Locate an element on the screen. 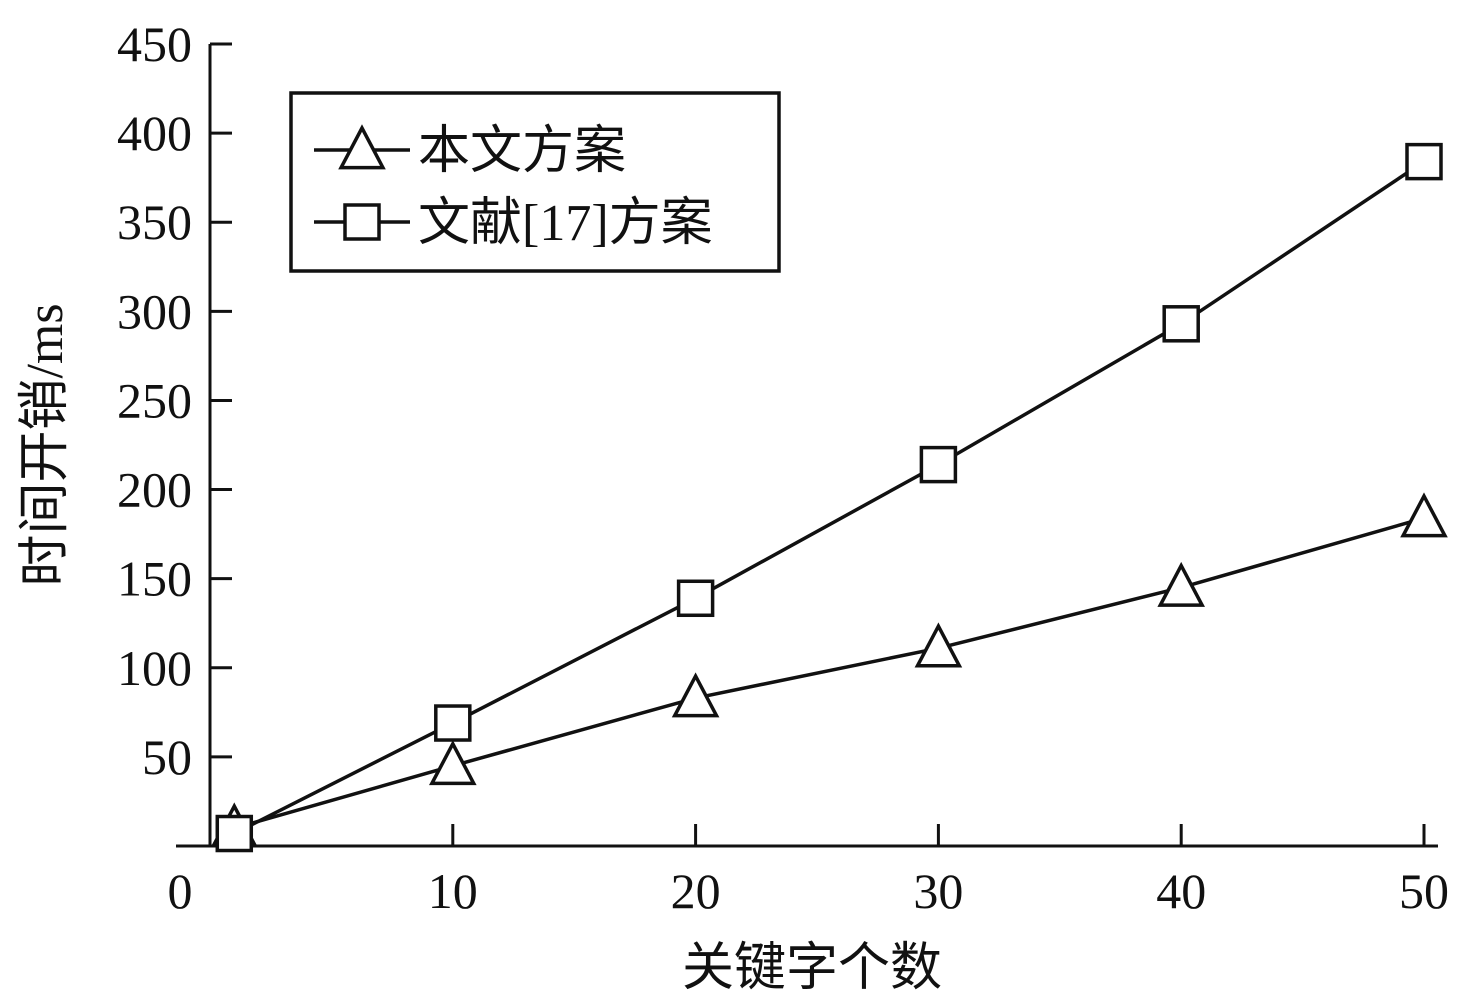 The height and width of the screenshot is (1006, 1460). legend-box is located at coordinates (535, 182).